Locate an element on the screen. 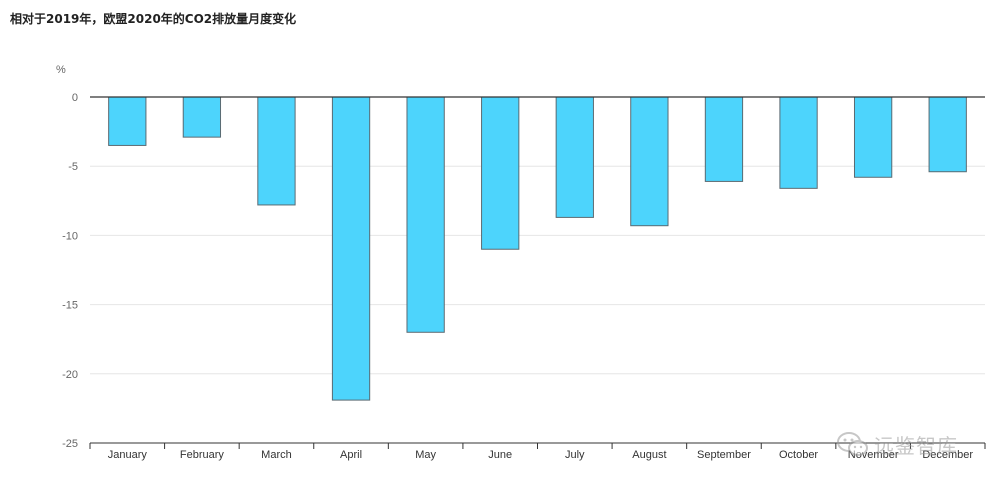 The image size is (1000, 490). x-tick-label: October is located at coordinates (798, 455).